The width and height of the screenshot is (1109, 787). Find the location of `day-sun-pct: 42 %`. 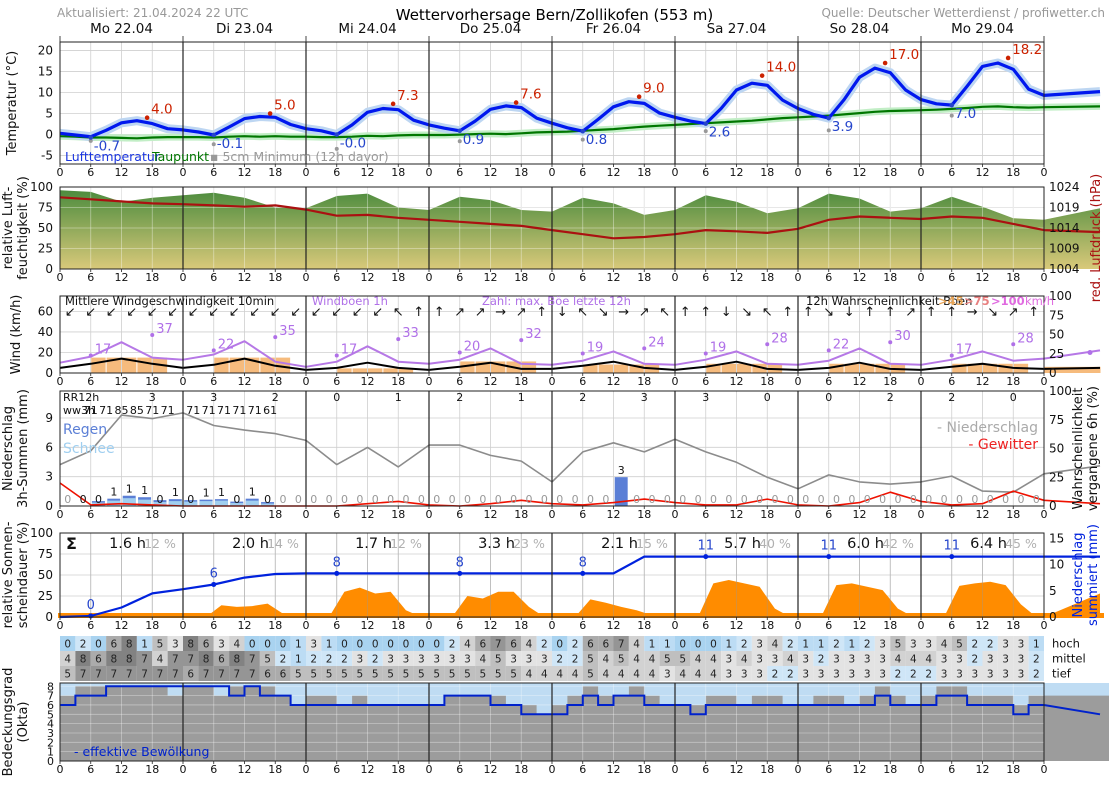

day-sun-pct: 42 % is located at coordinates (898, 543).